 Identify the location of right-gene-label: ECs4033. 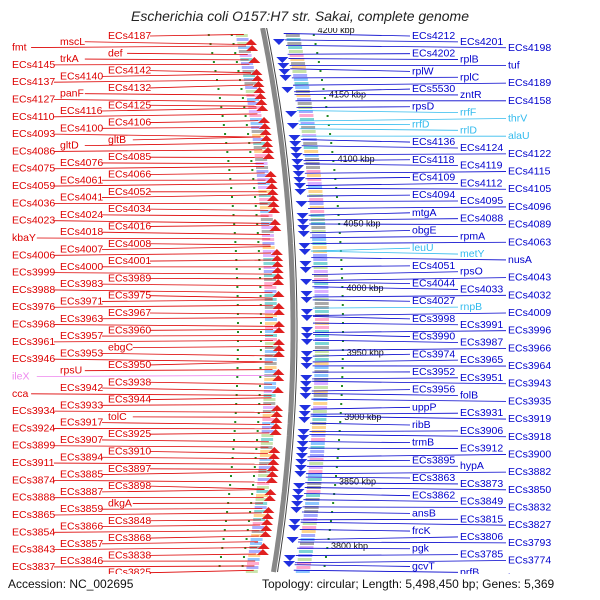
(481, 289).